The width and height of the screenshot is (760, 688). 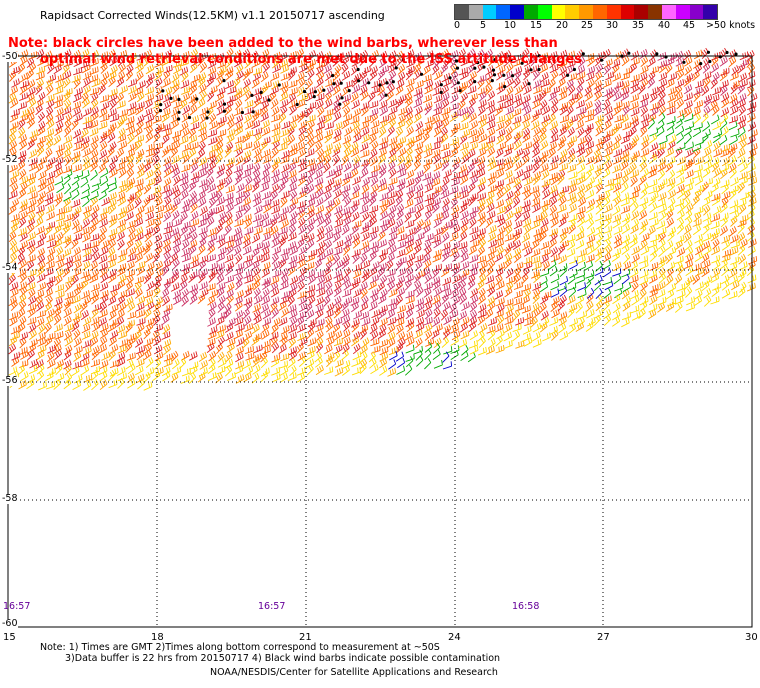 I want to click on lat-label: -54, so click(x=10, y=267).